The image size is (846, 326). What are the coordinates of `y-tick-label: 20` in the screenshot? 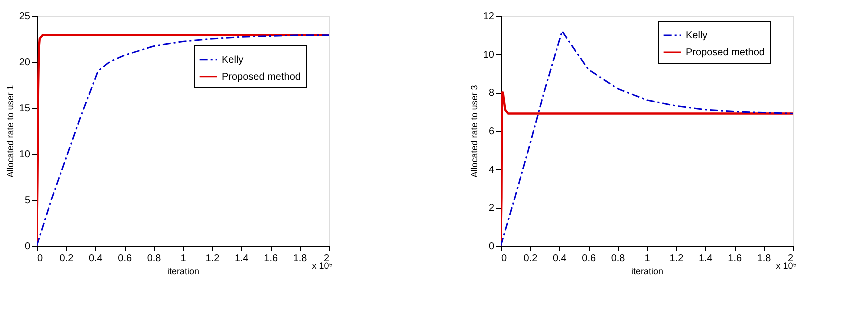 It's located at (25, 63).